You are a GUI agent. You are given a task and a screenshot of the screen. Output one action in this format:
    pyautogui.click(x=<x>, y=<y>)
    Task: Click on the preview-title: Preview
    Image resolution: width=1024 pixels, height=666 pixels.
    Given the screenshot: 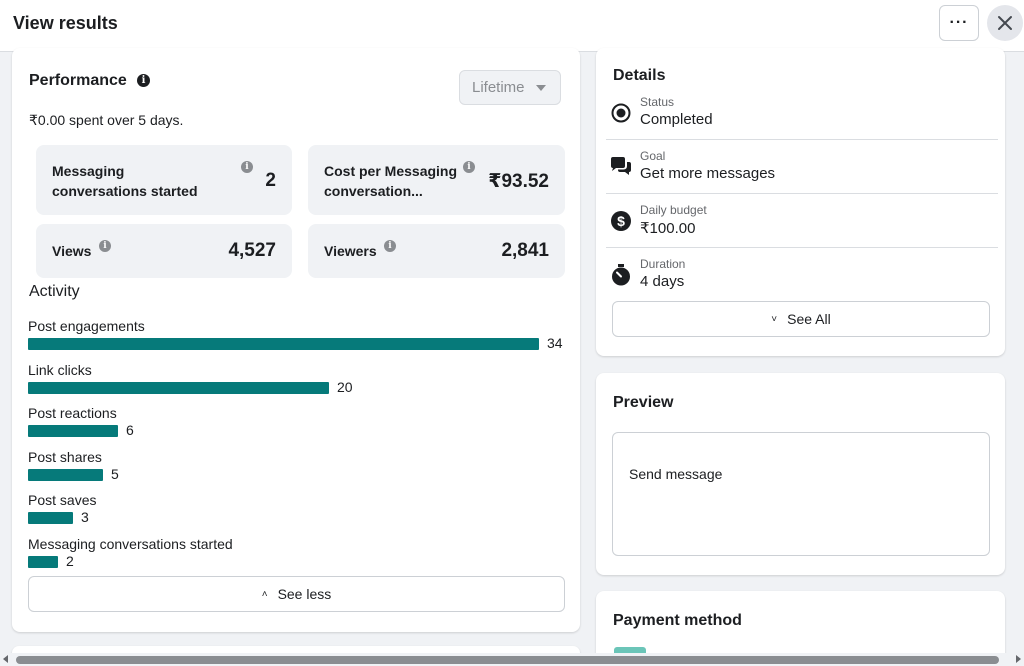 What is the action you would take?
    pyautogui.click(x=643, y=402)
    